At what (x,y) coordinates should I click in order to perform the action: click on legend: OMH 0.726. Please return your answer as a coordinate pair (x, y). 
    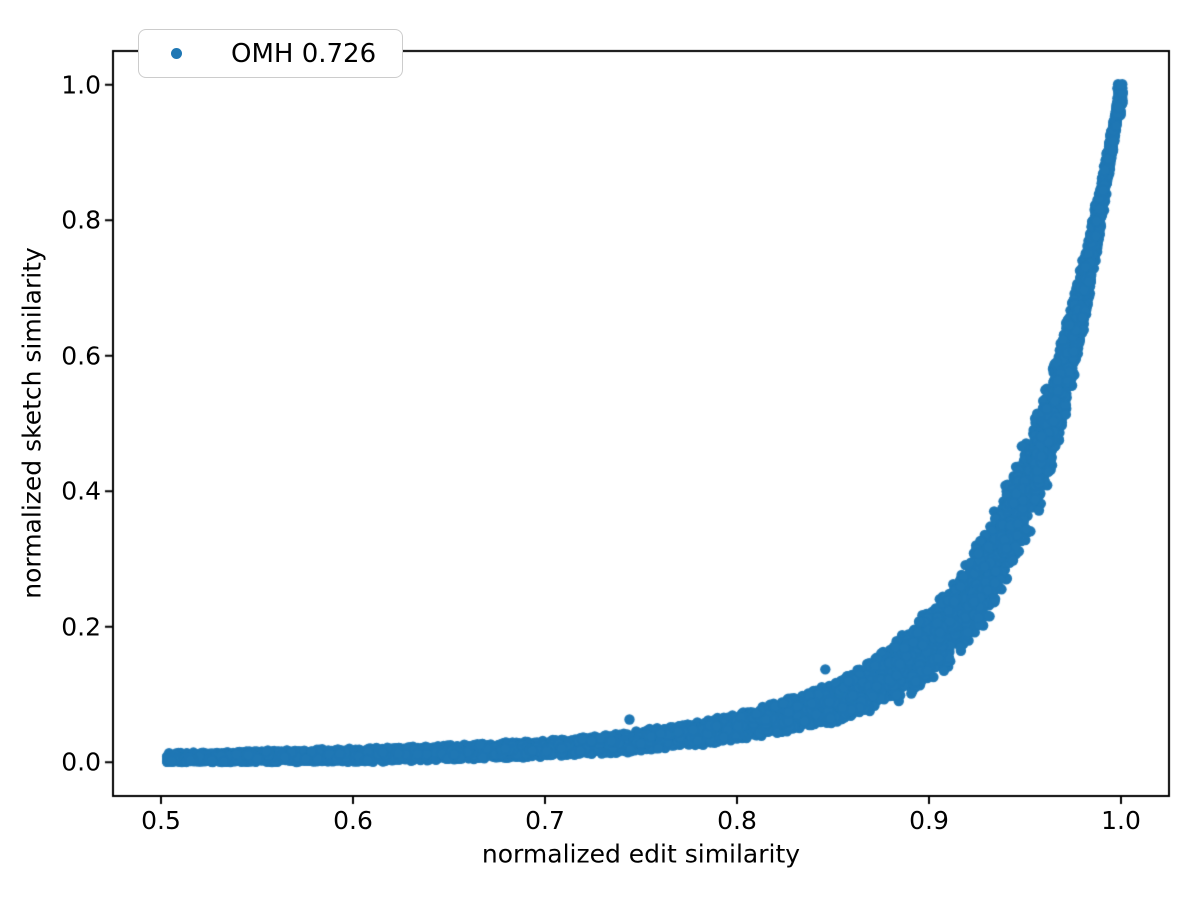
    Looking at the image, I should click on (271, 53).